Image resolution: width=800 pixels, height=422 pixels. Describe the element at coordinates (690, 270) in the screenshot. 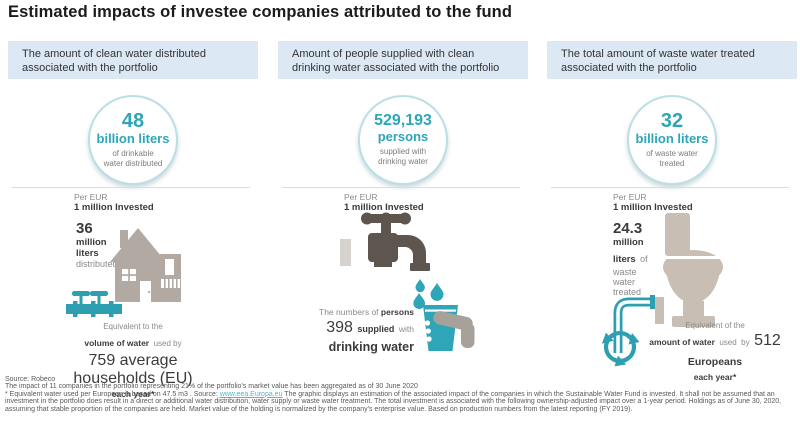

I see `toilet-icon` at that location.